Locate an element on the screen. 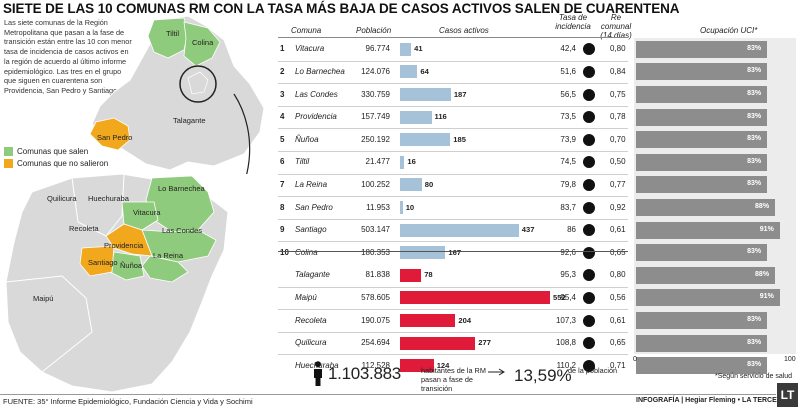 This screenshot has height=409, width=800. row-casos-value: 80 is located at coordinates (429, 184).